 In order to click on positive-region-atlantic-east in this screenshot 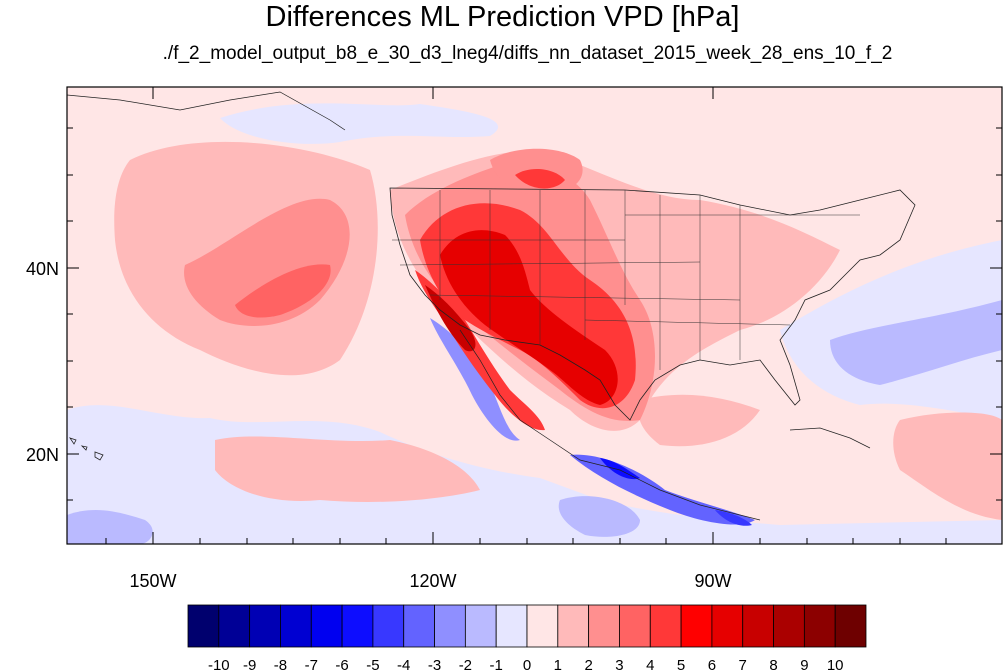, I will do `click(947, 466)`.